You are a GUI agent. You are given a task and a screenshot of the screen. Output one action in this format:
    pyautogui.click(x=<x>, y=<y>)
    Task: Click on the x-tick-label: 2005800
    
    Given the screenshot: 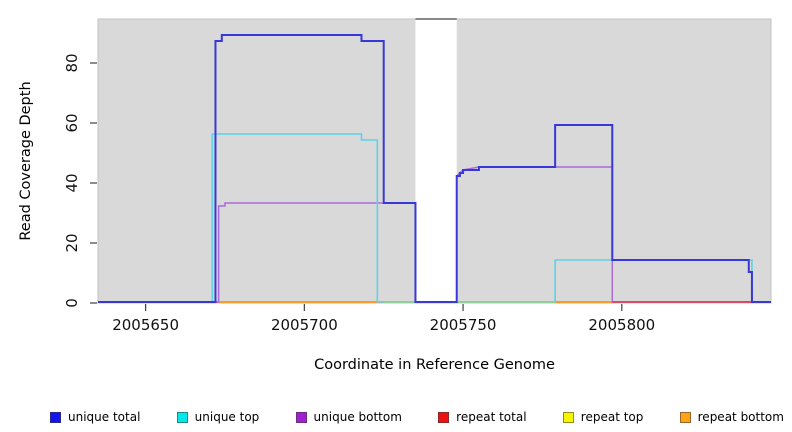 What is the action you would take?
    pyautogui.click(x=621, y=325)
    